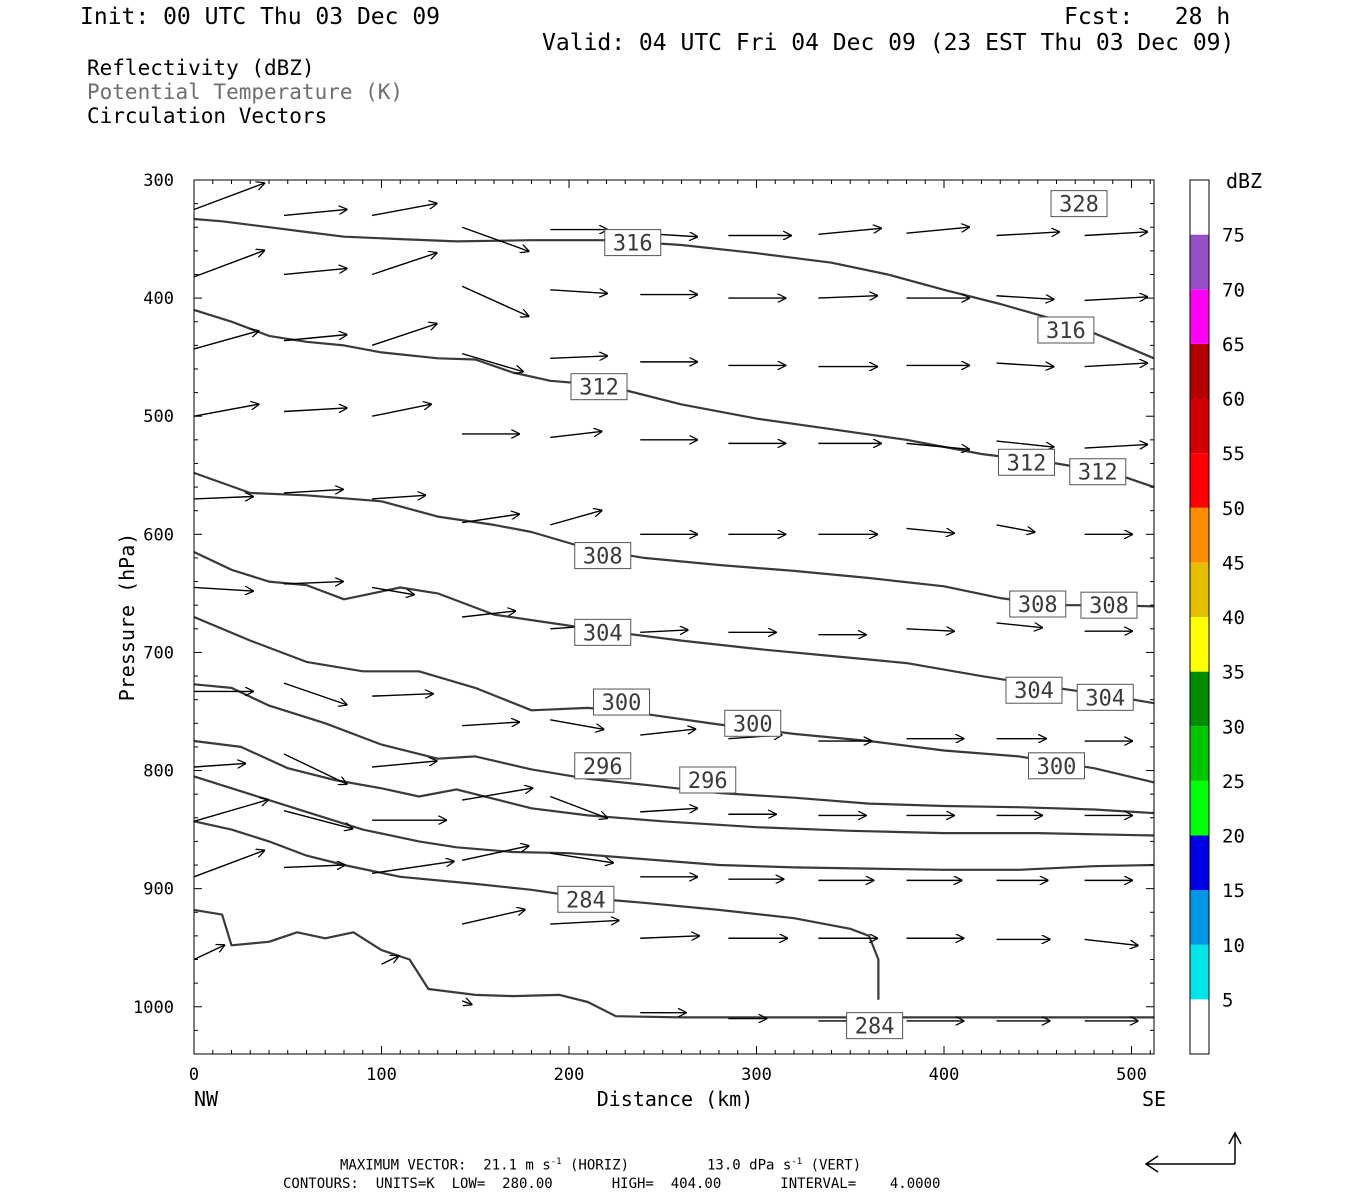 This screenshot has height=1200, width=1350. Describe the element at coordinates (1233, 727) in the screenshot. I see `colorbar-label: 30` at that location.